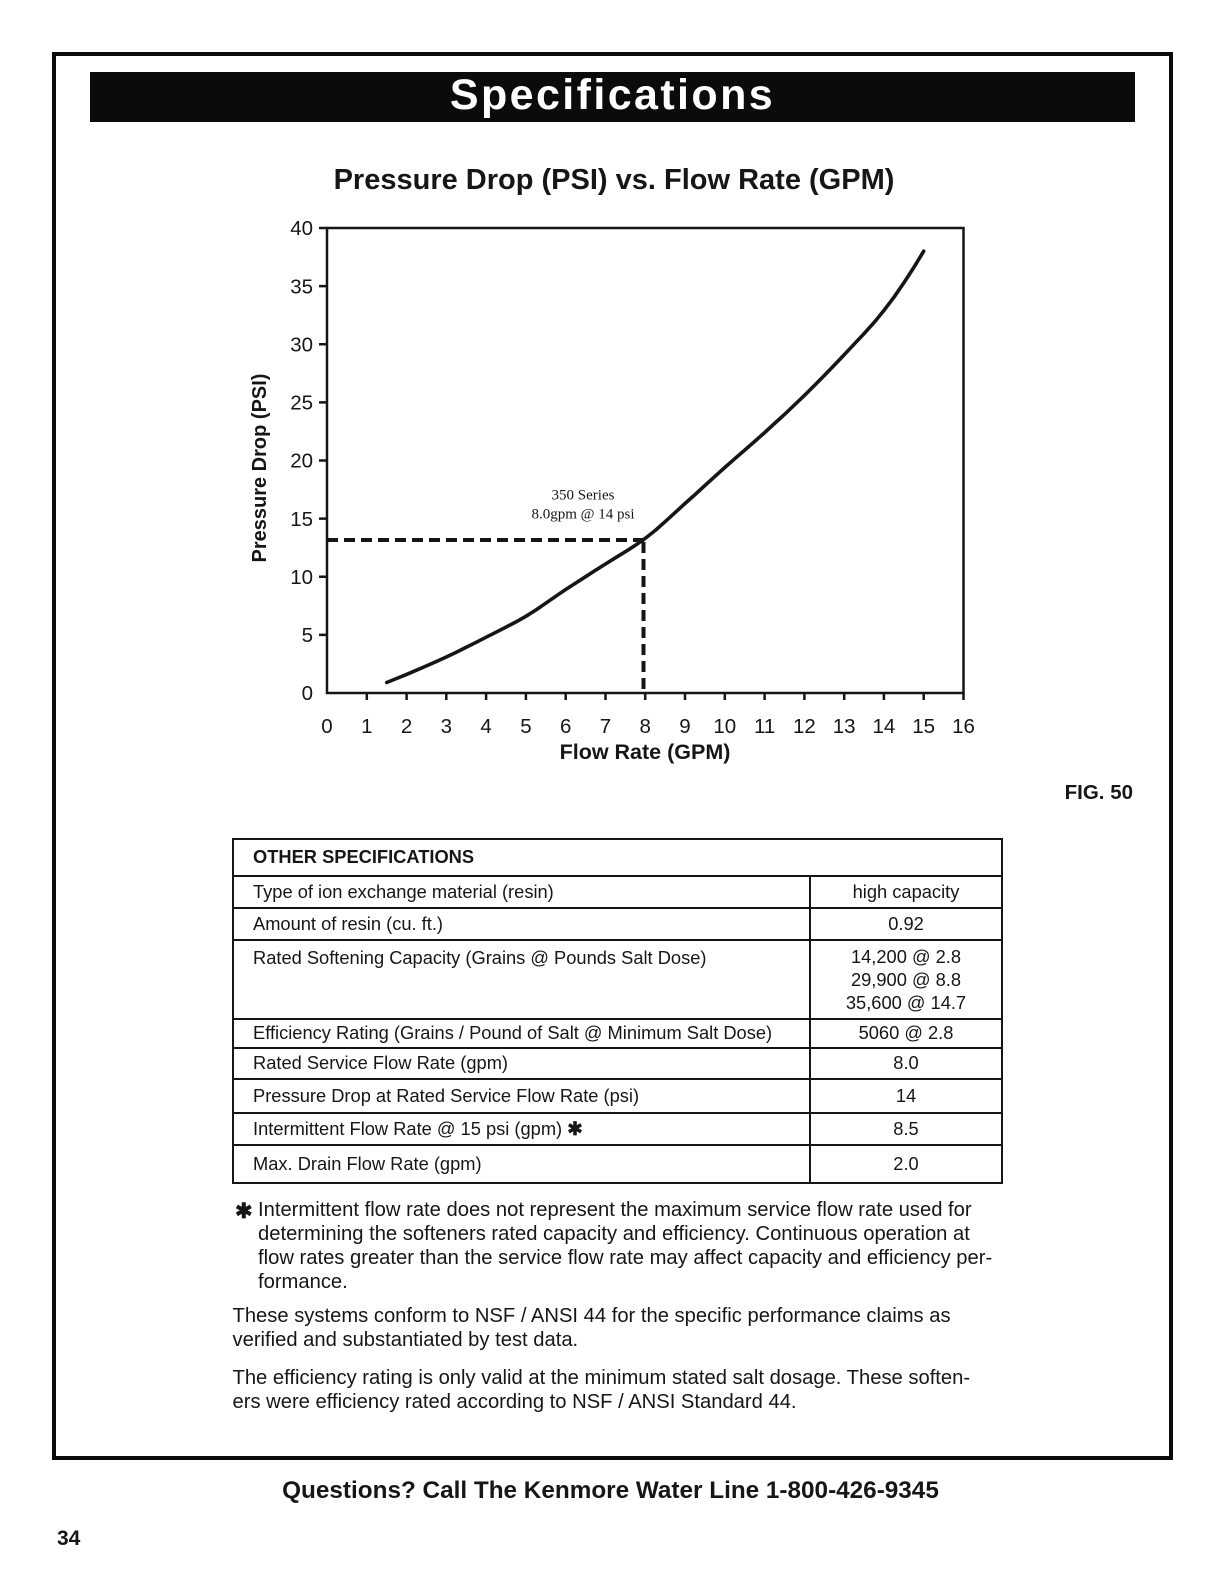 The height and width of the screenshot is (1584, 1224). What do you see at coordinates (366, 726) in the screenshot?
I see `svg-text: 1` at bounding box center [366, 726].